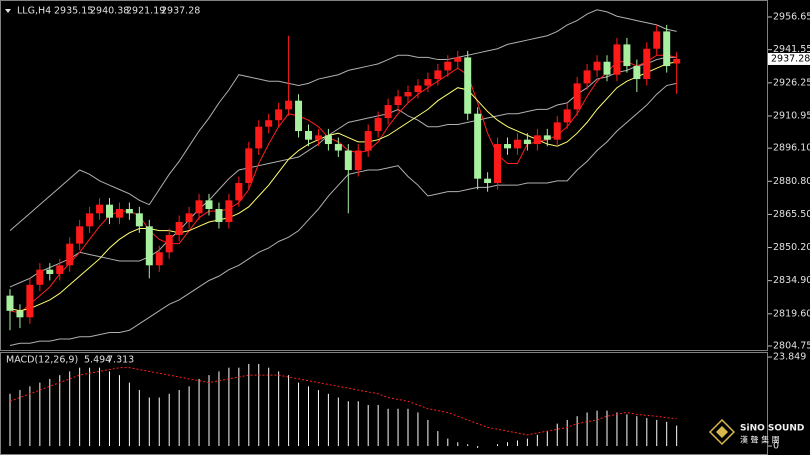  I want to click on last-high: 2940.38, so click(109, 11).